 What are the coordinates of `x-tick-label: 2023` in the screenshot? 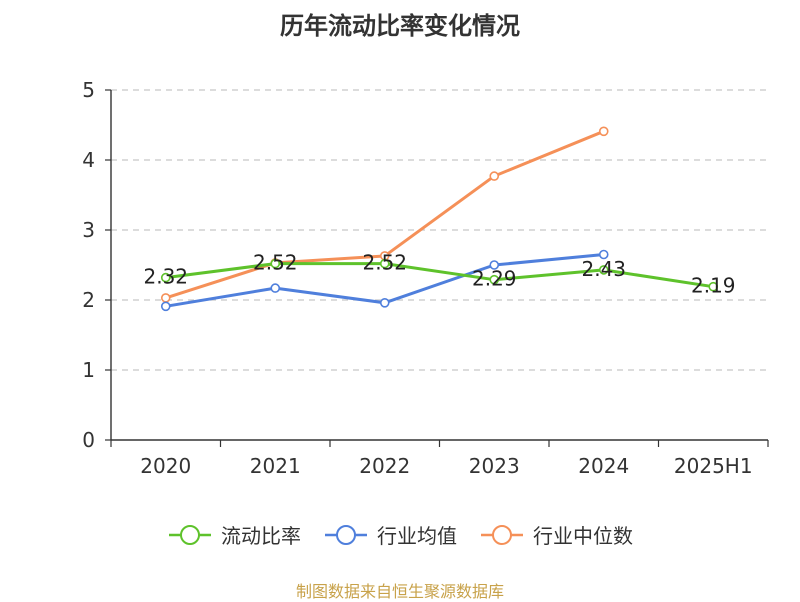 It's located at (494, 466).